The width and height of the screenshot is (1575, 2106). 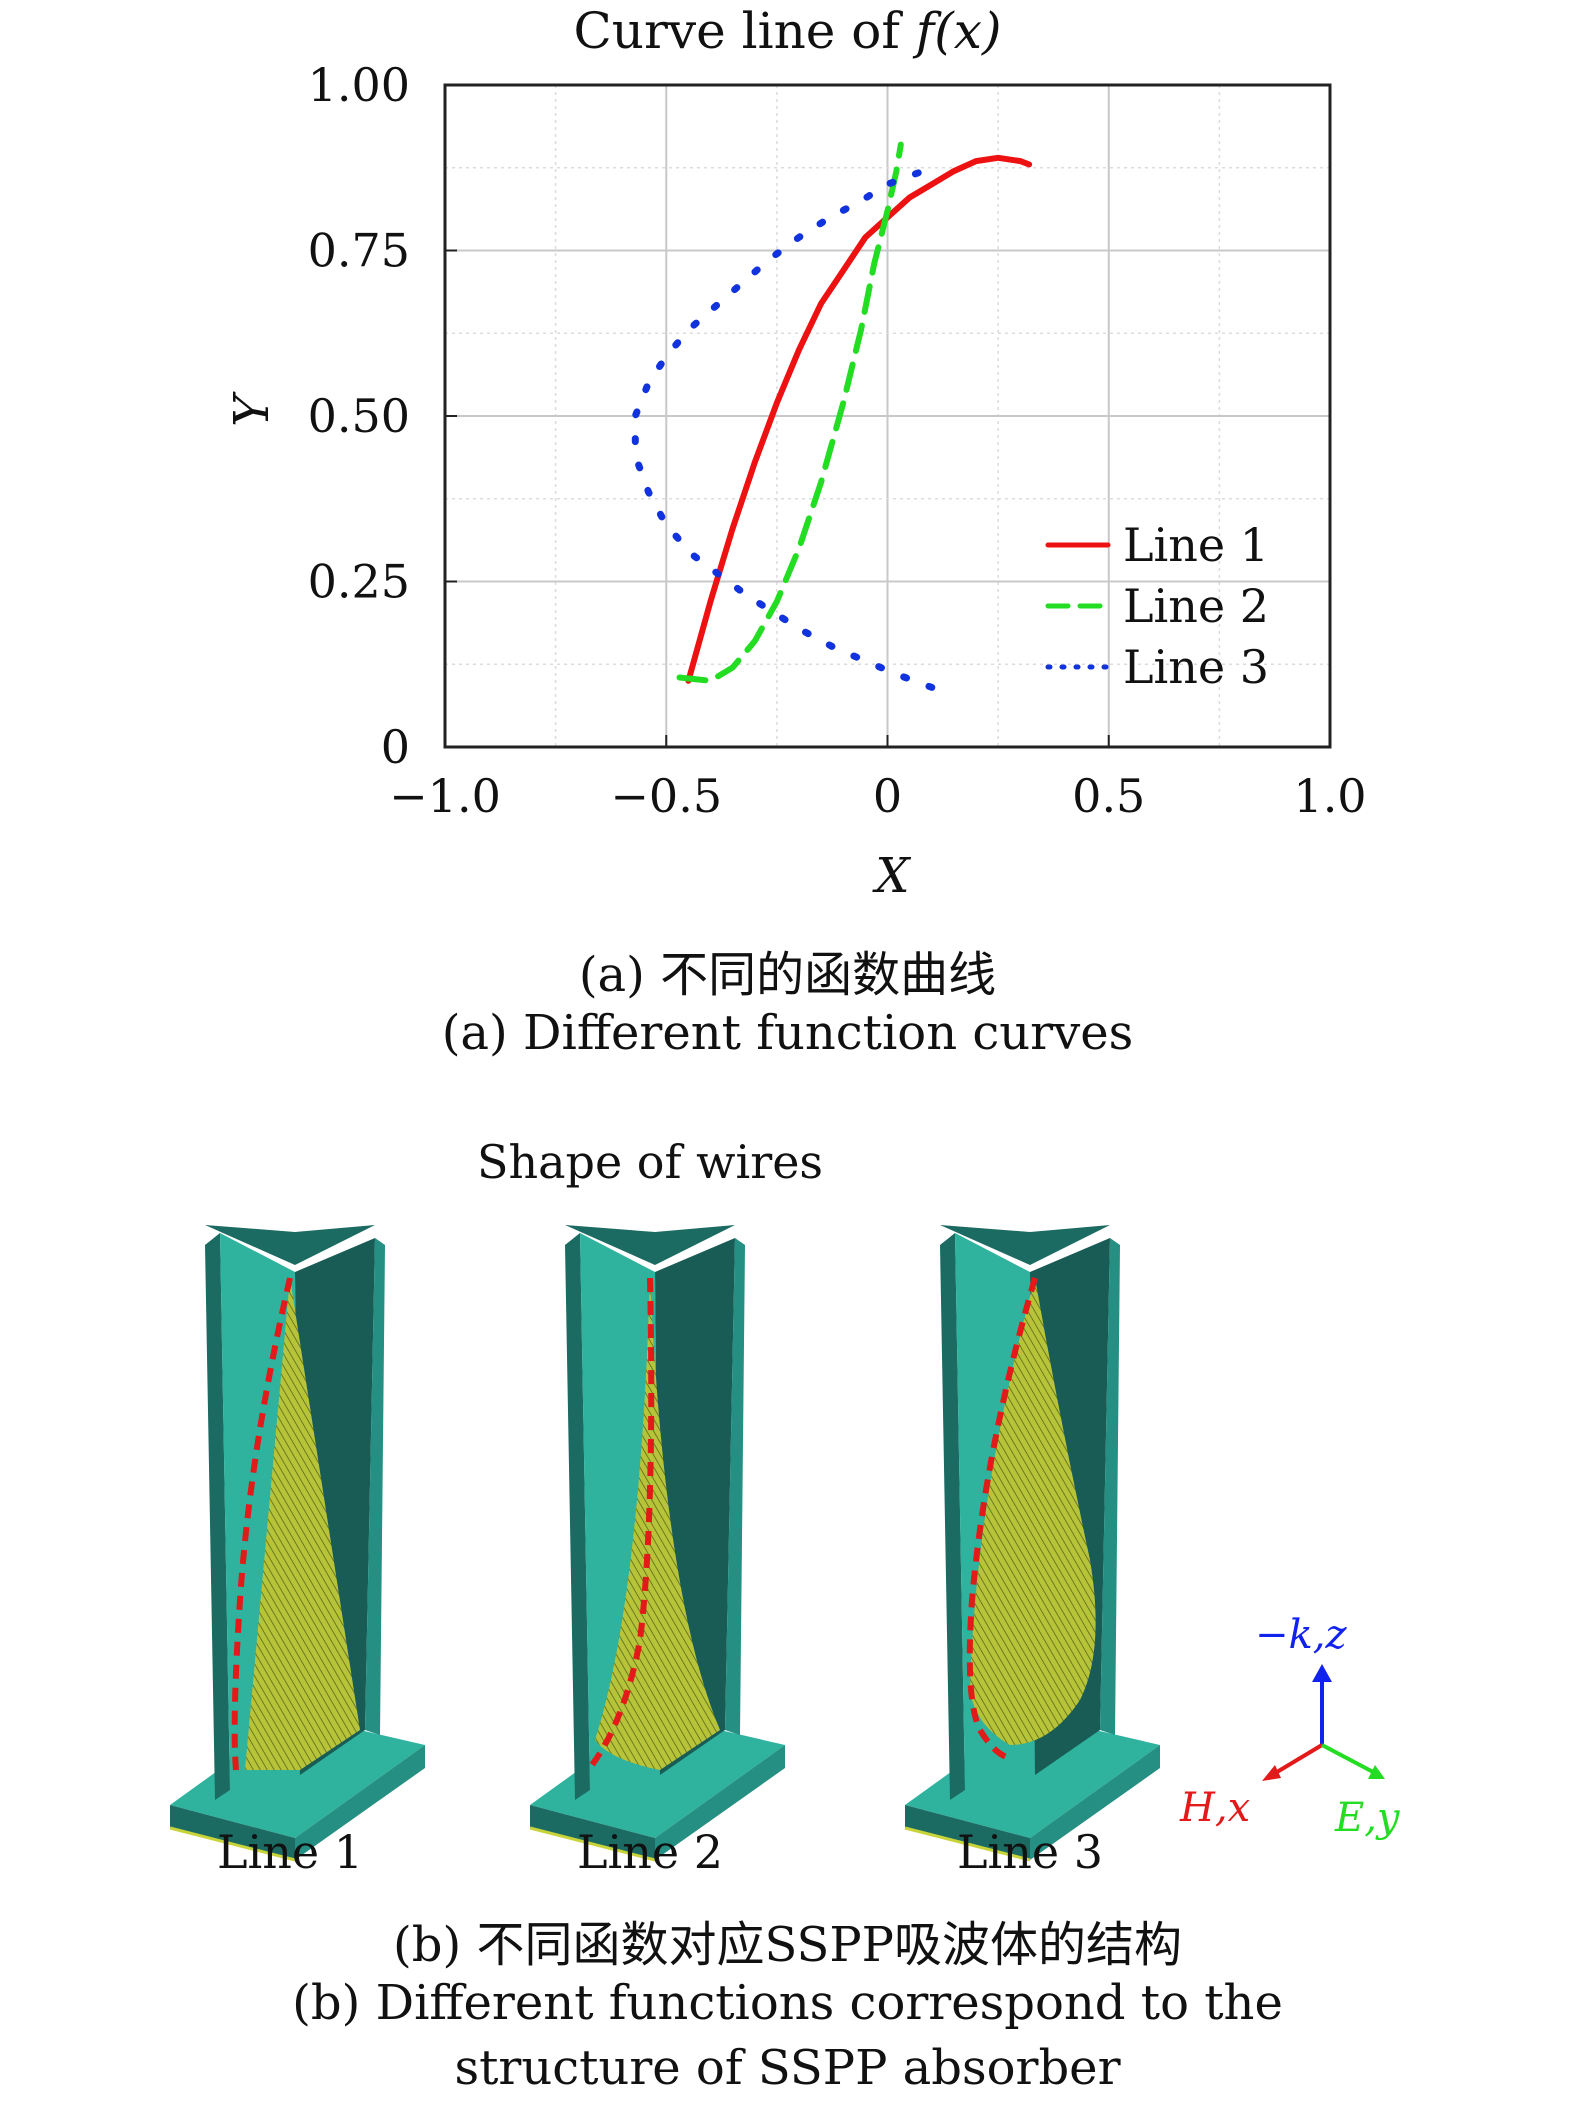 I want to click on axis-label-z: −k,z, so click(x=1301, y=1635).